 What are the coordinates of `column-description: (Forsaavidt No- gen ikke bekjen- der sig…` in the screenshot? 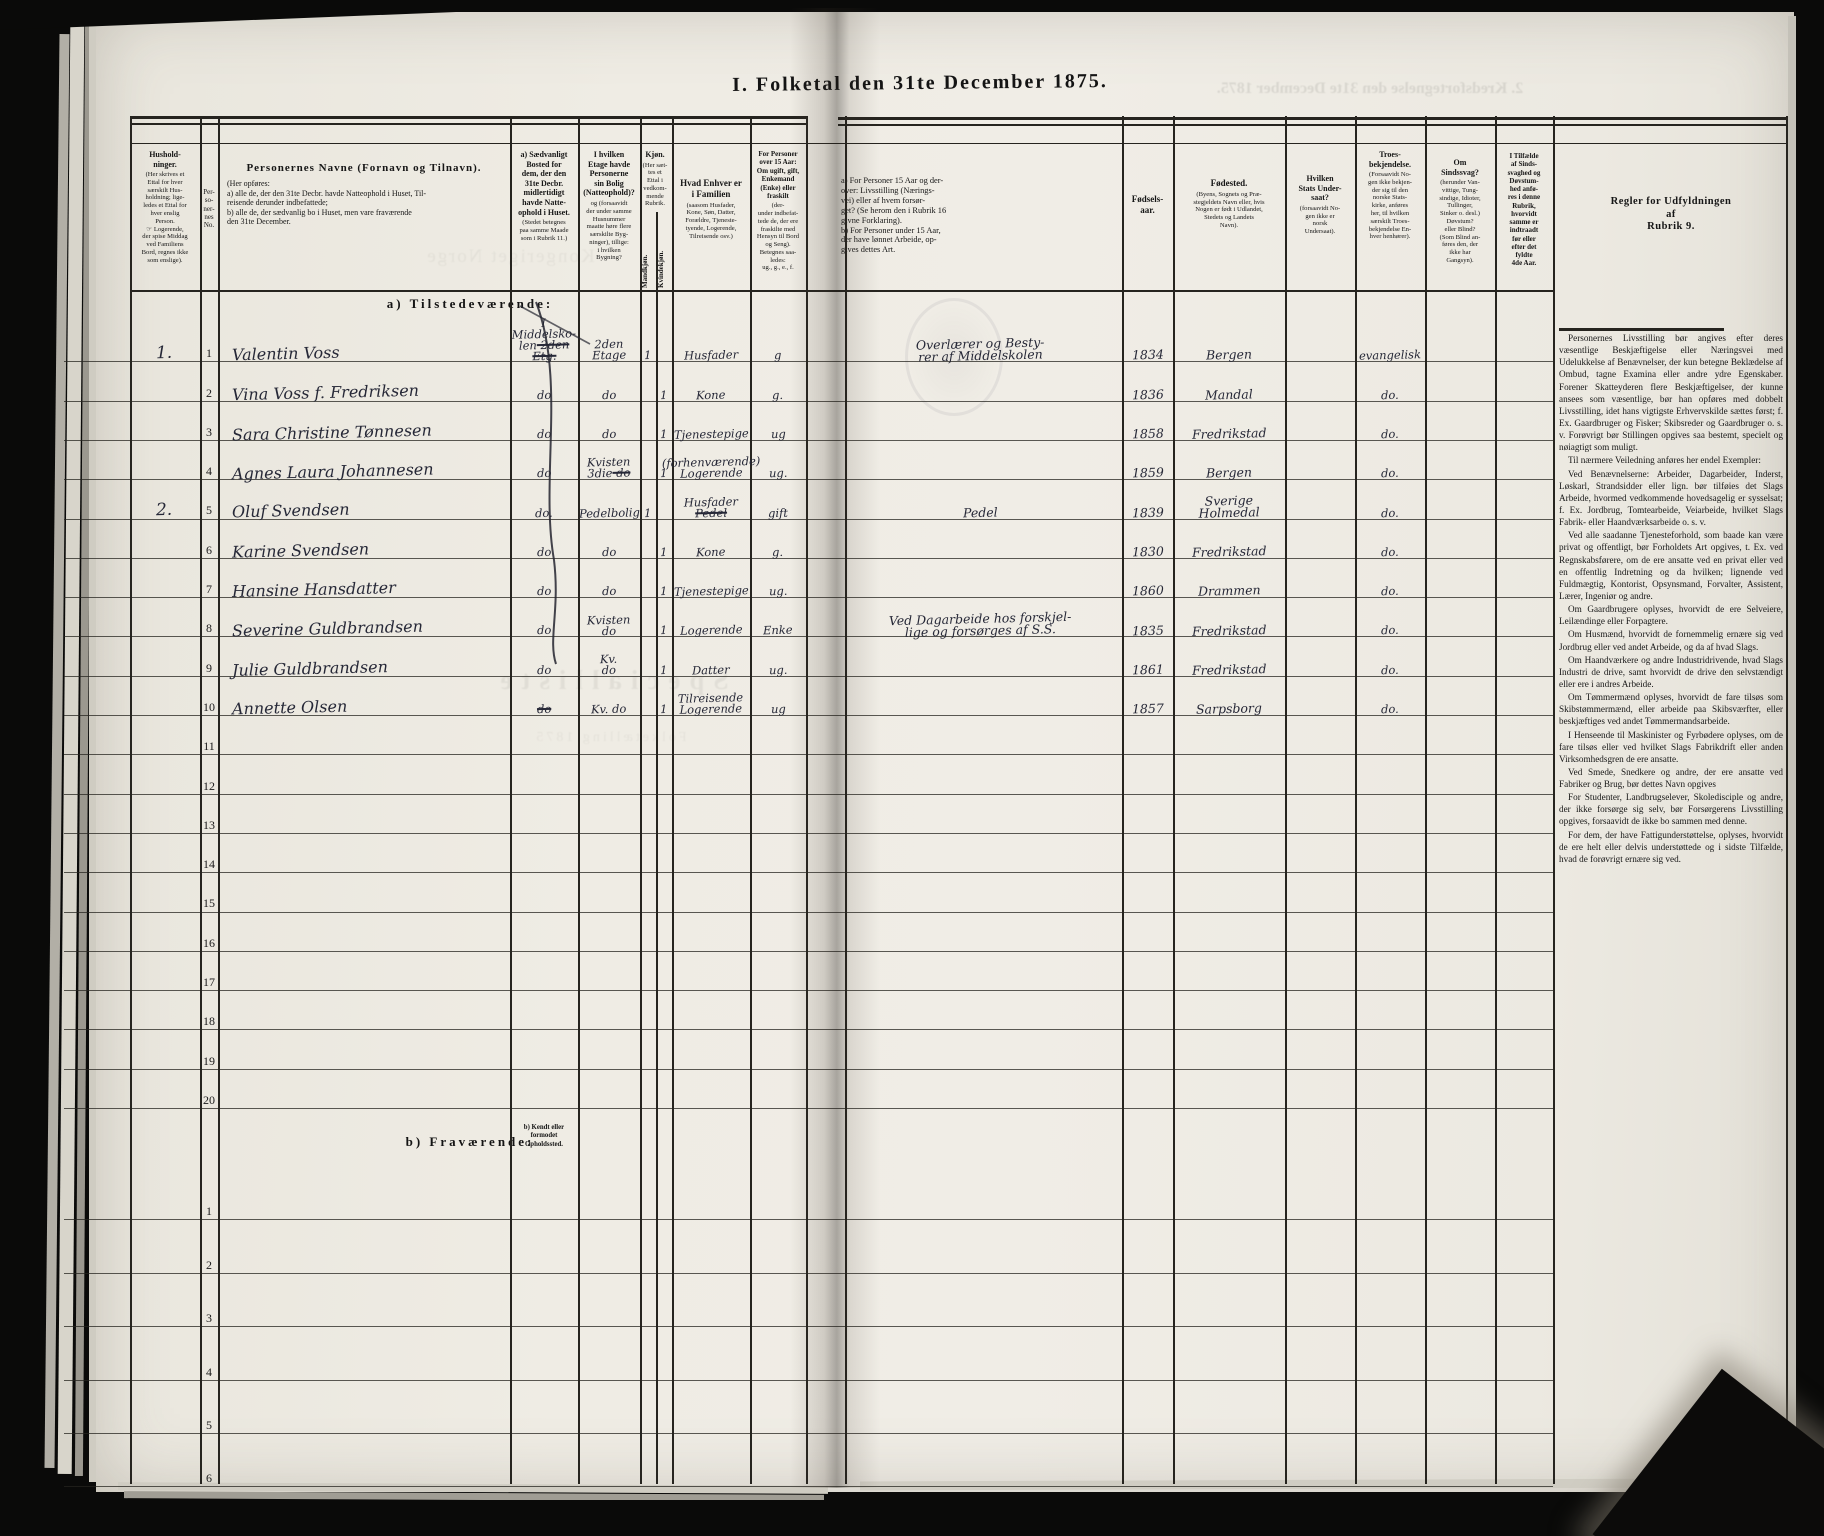 It's located at (1390, 206).